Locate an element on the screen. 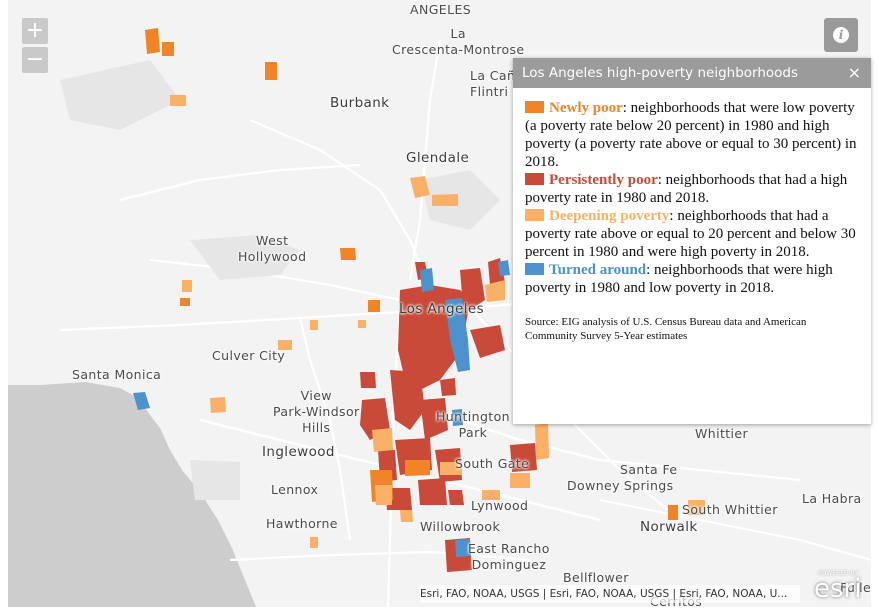 Image resolution: width=879 pixels, height=611 pixels. legend-term: Deepening poverty is located at coordinates (609, 216).